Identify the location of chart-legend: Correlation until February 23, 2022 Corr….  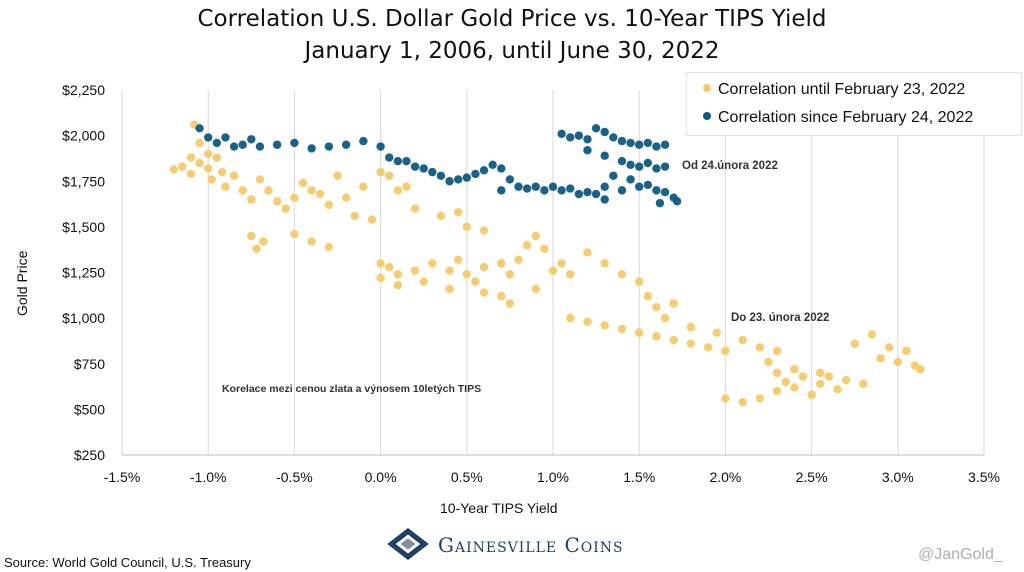
(854, 104).